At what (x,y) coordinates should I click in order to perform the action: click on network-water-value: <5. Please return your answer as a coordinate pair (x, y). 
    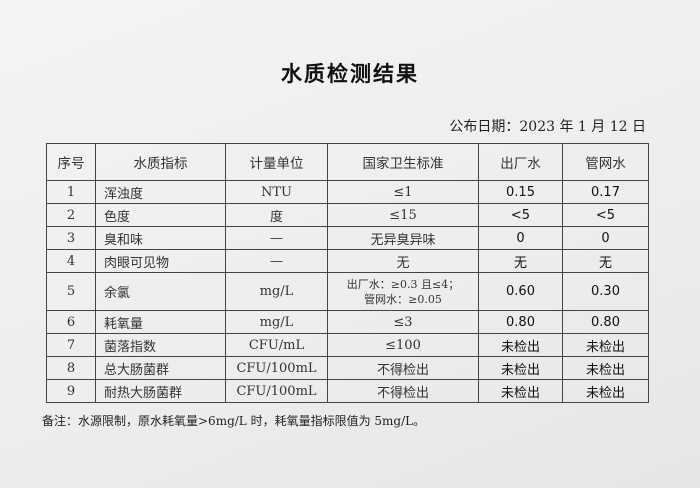
    Looking at the image, I should click on (605, 215).